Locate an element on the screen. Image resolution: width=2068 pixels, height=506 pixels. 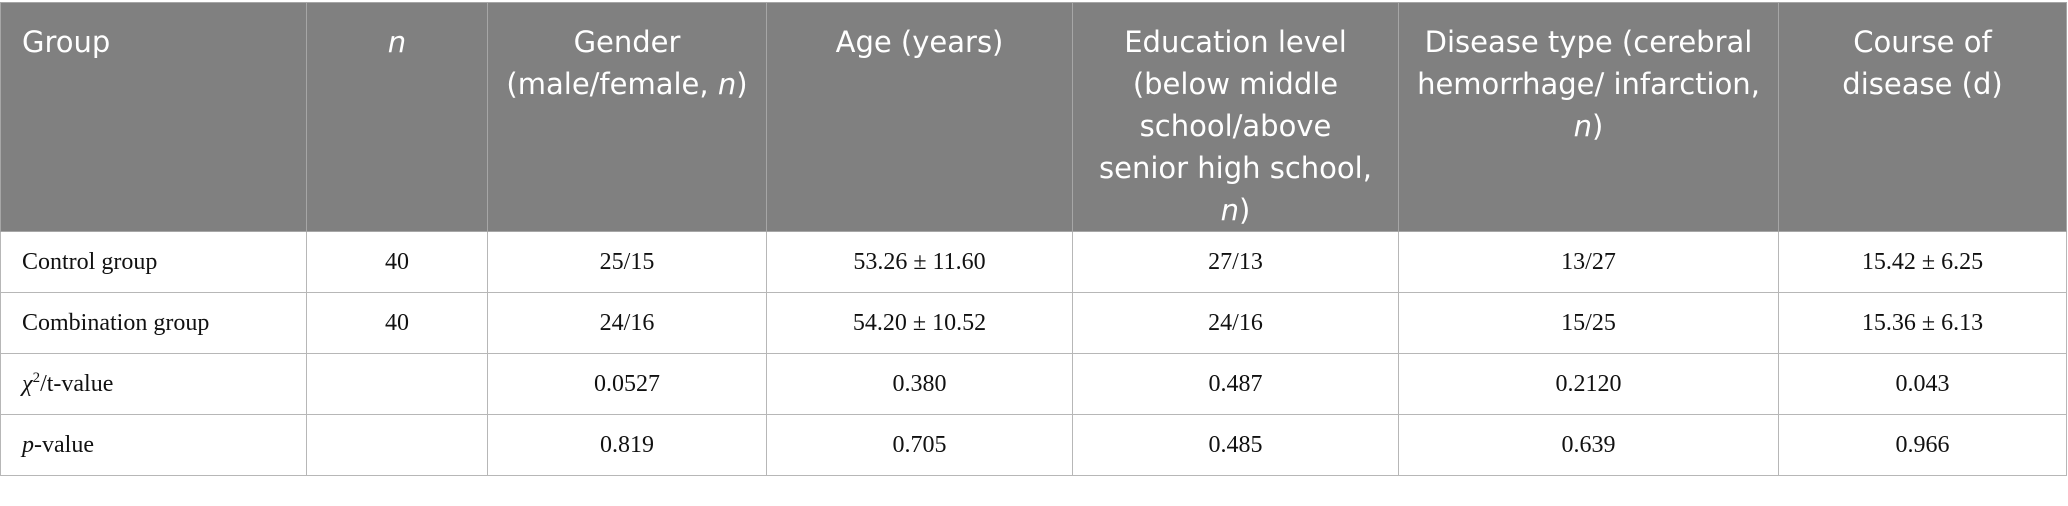
cell: 13/27 is located at coordinates (1588, 262).